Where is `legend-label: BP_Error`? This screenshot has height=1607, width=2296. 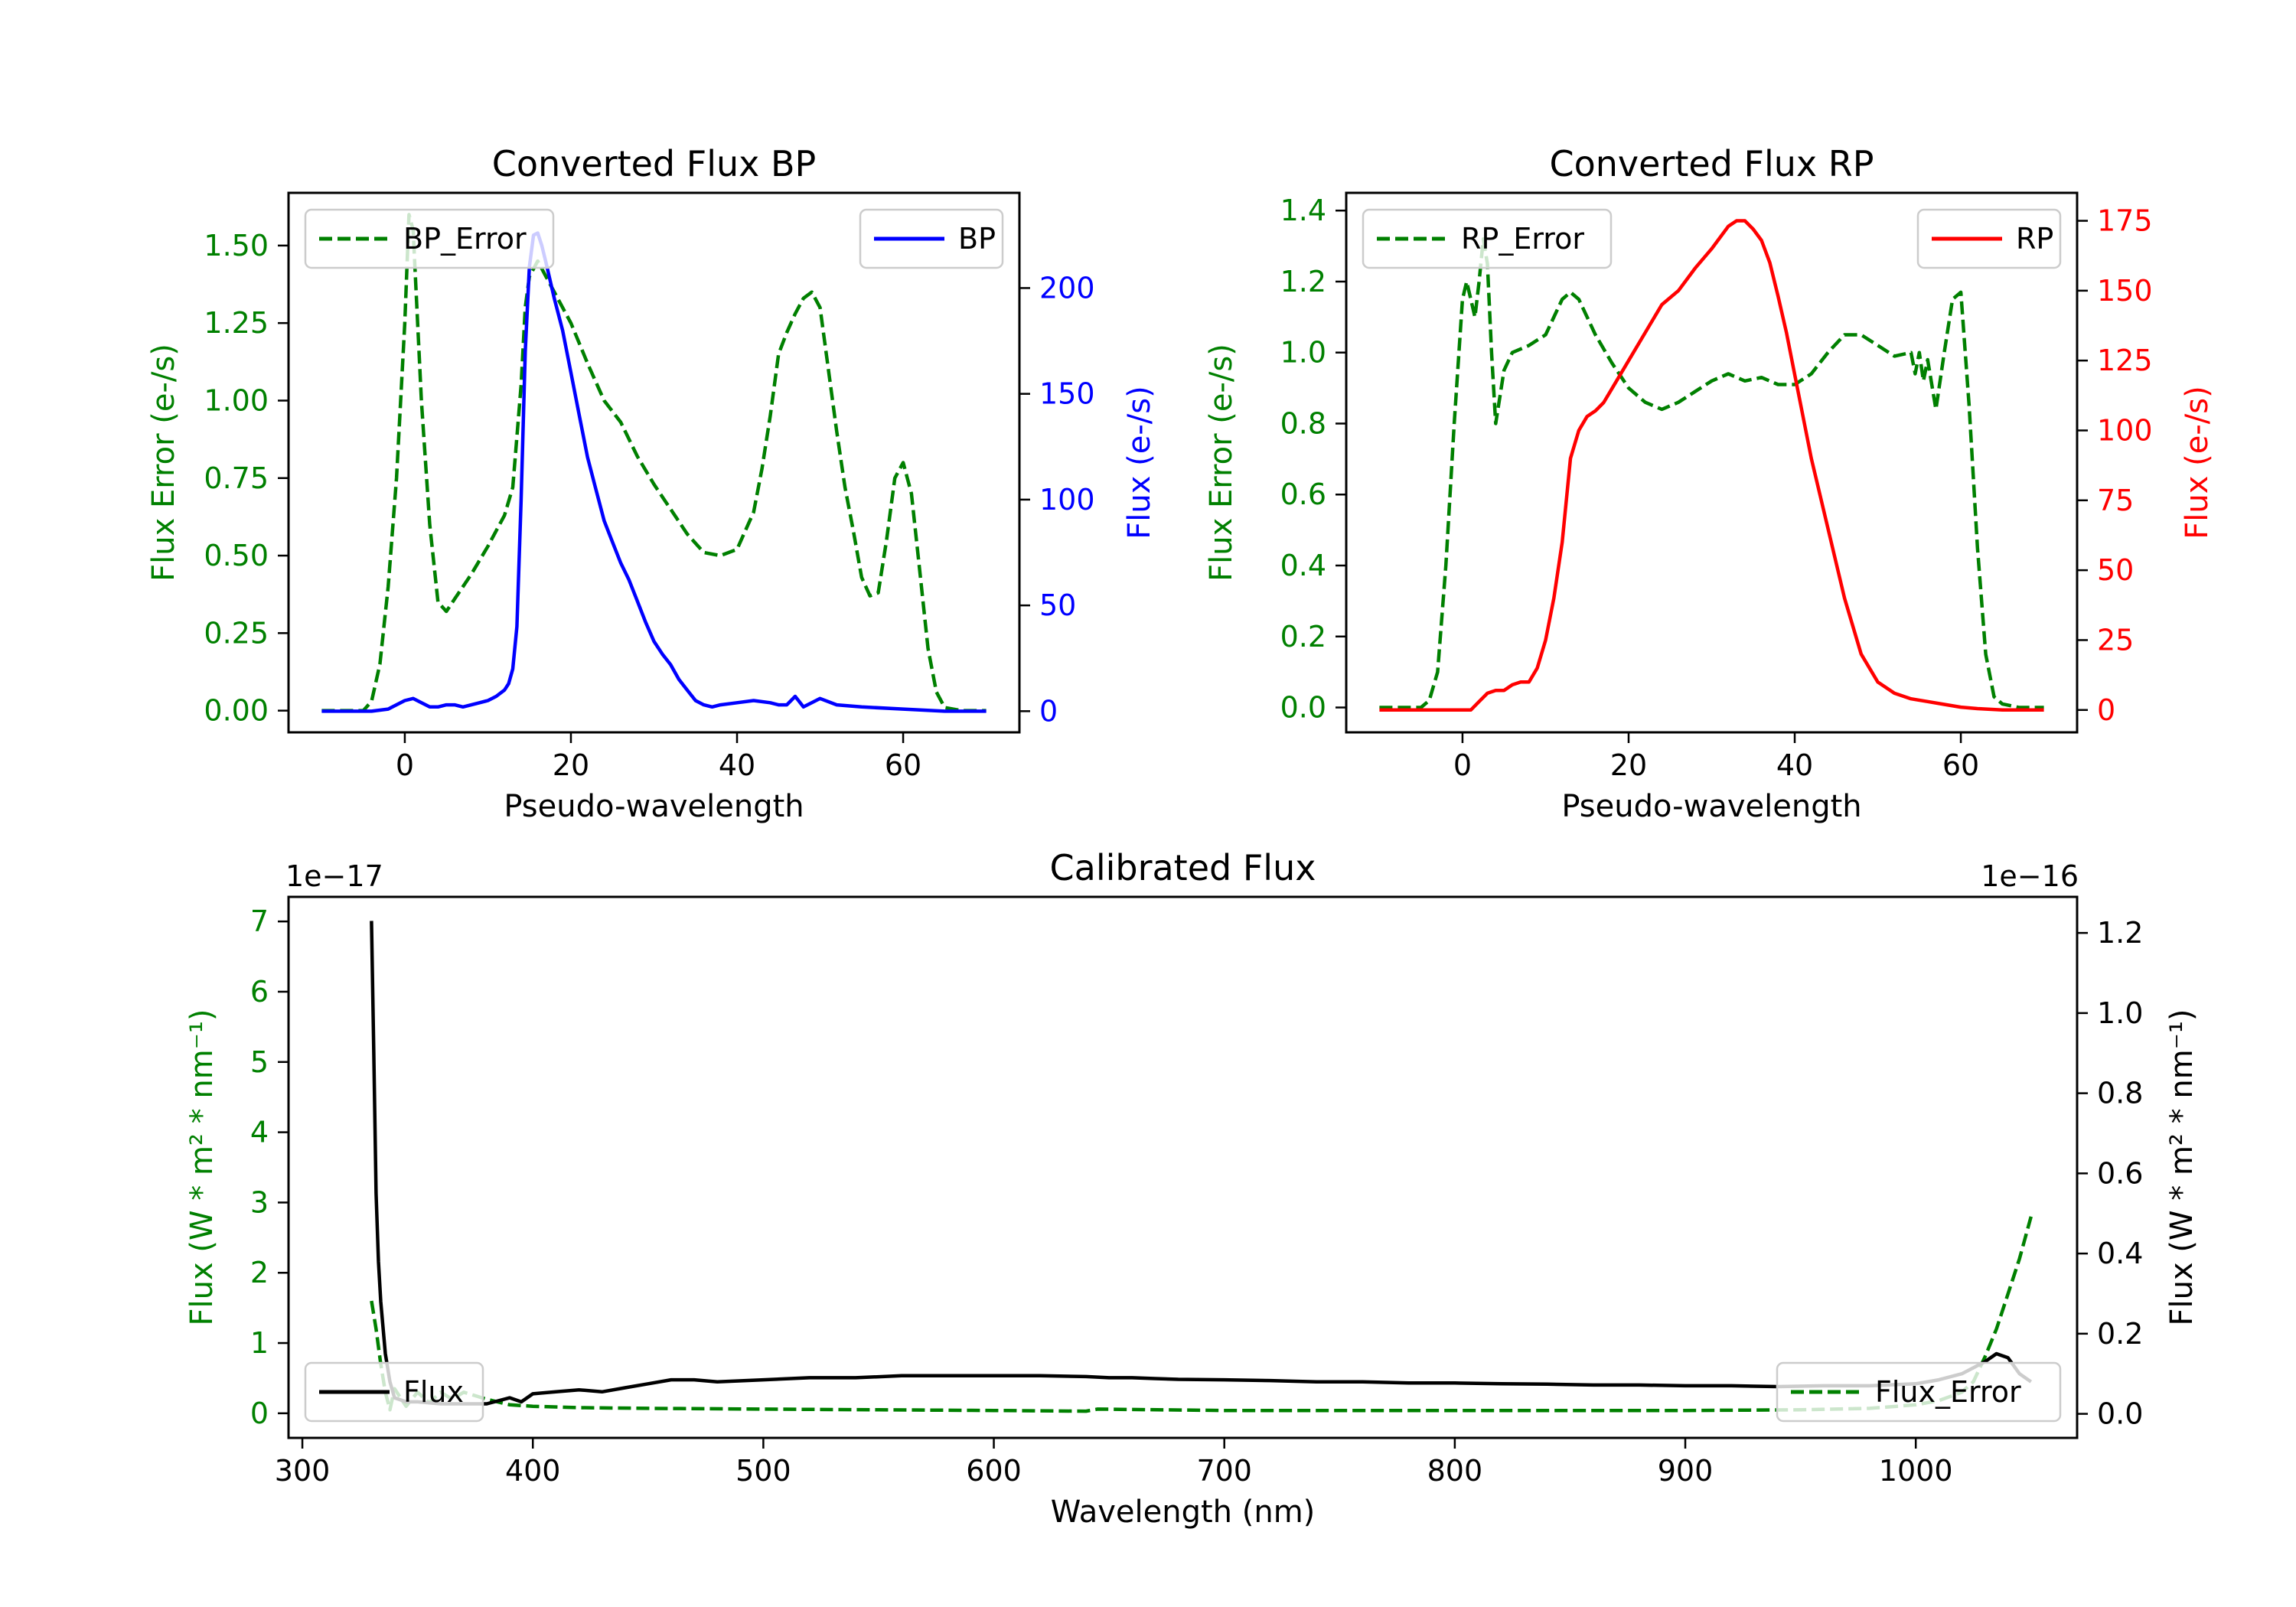
legend-label: BP_Error is located at coordinates (465, 239).